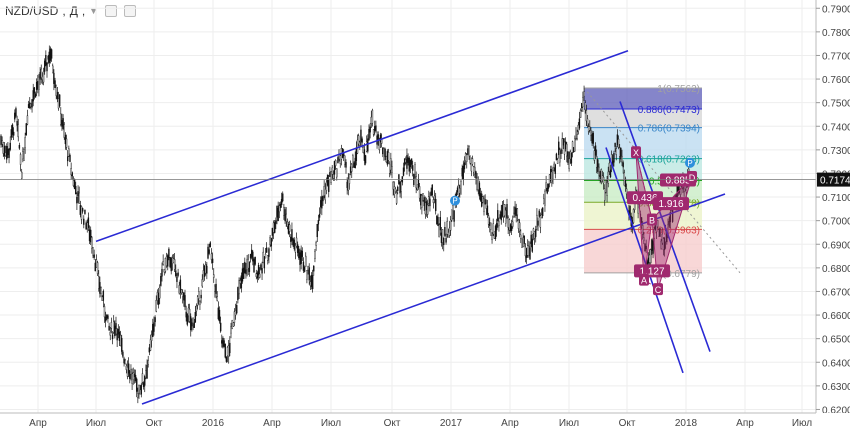 Image resolution: width=850 pixels, height=430 pixels. I want to click on interval-label: Д, so click(73, 11).